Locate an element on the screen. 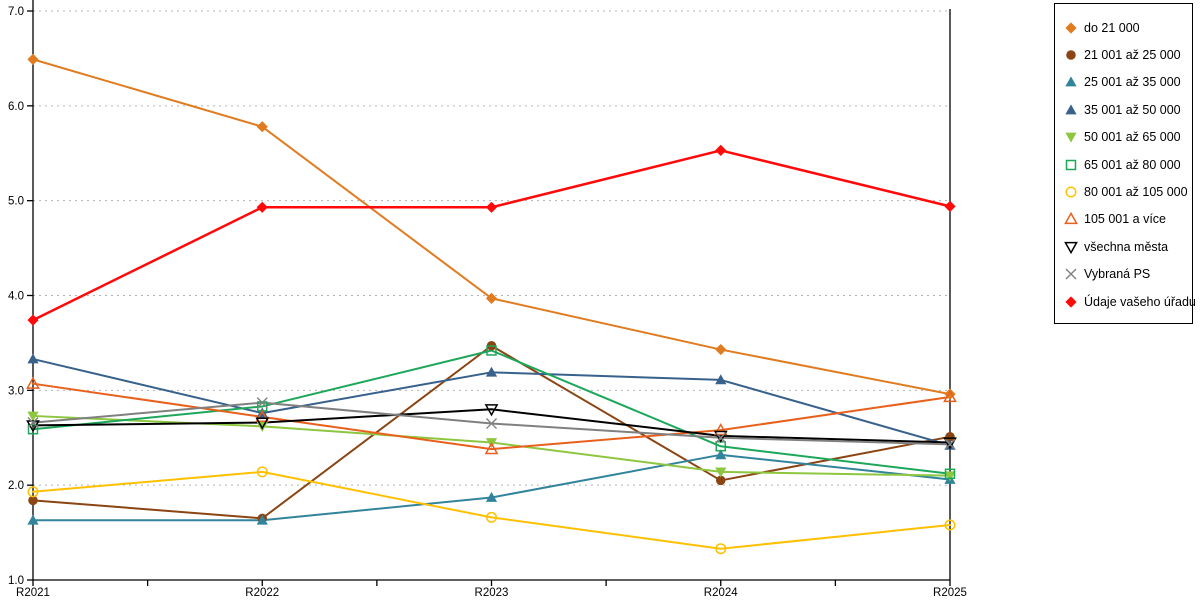 The width and height of the screenshot is (1200, 605). legend-label: 50 001 až 65 000 is located at coordinates (1132, 137).